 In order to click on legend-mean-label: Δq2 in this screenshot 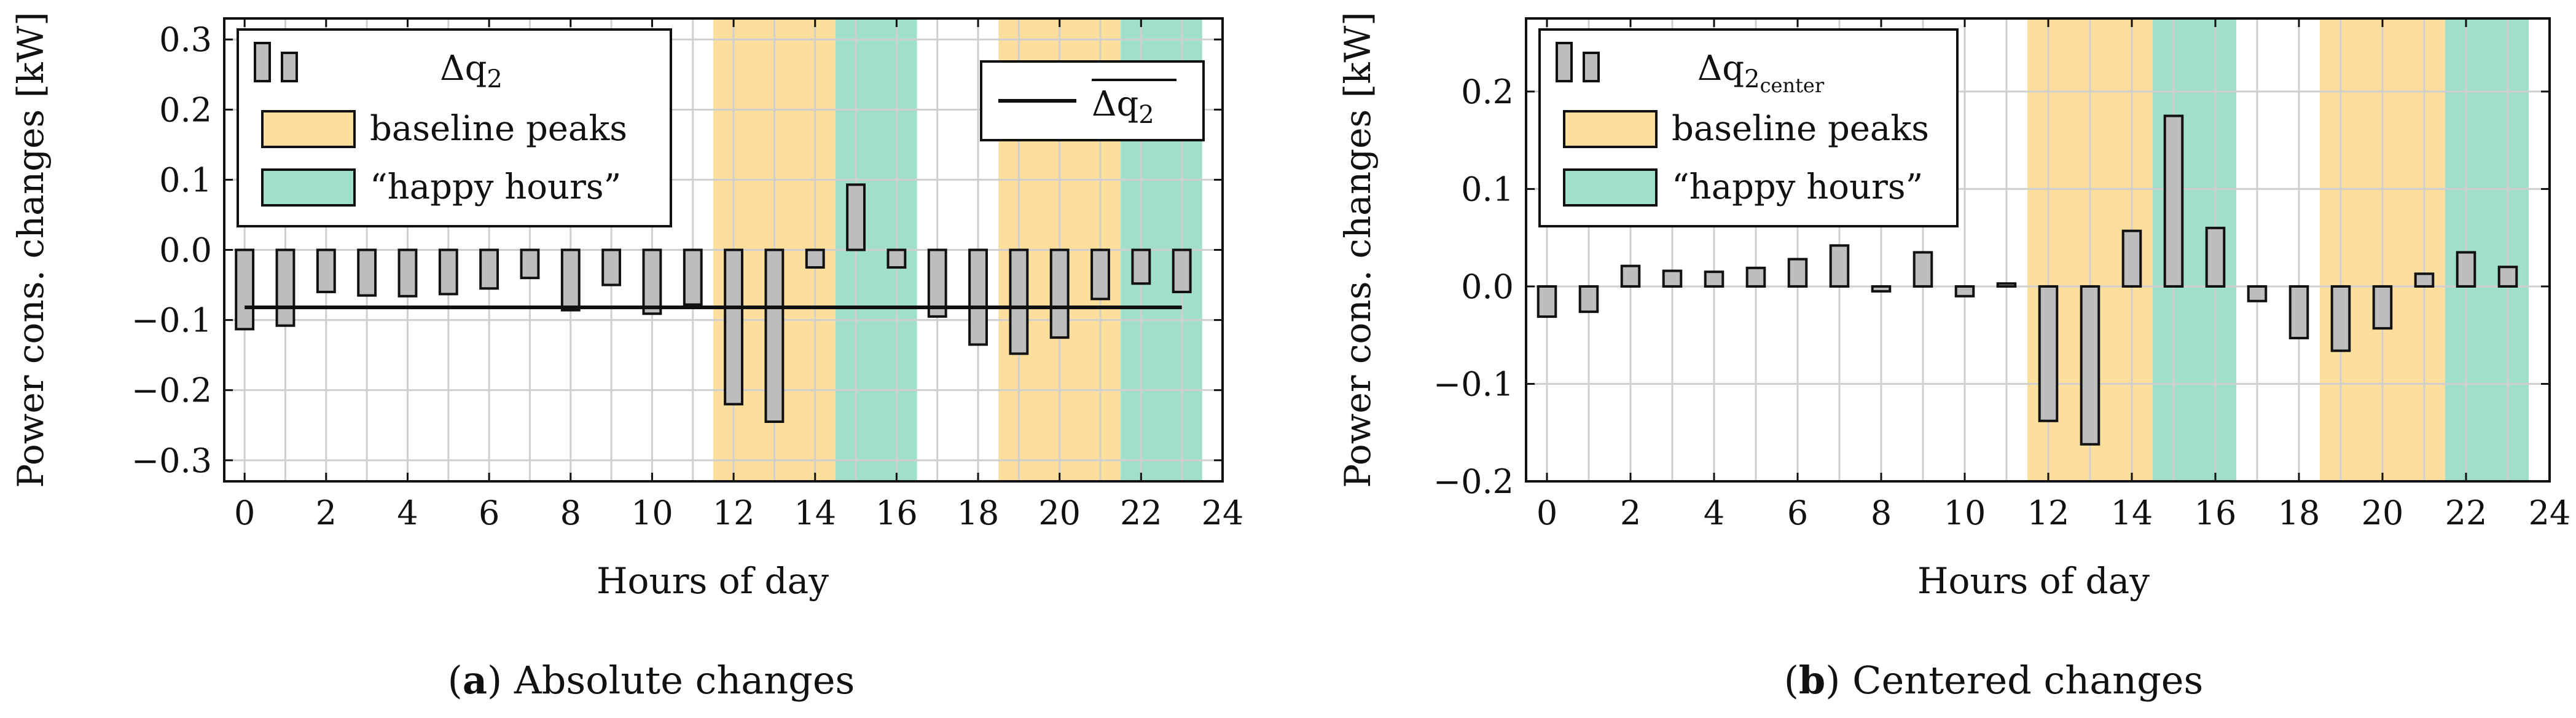, I will do `click(1123, 106)`.